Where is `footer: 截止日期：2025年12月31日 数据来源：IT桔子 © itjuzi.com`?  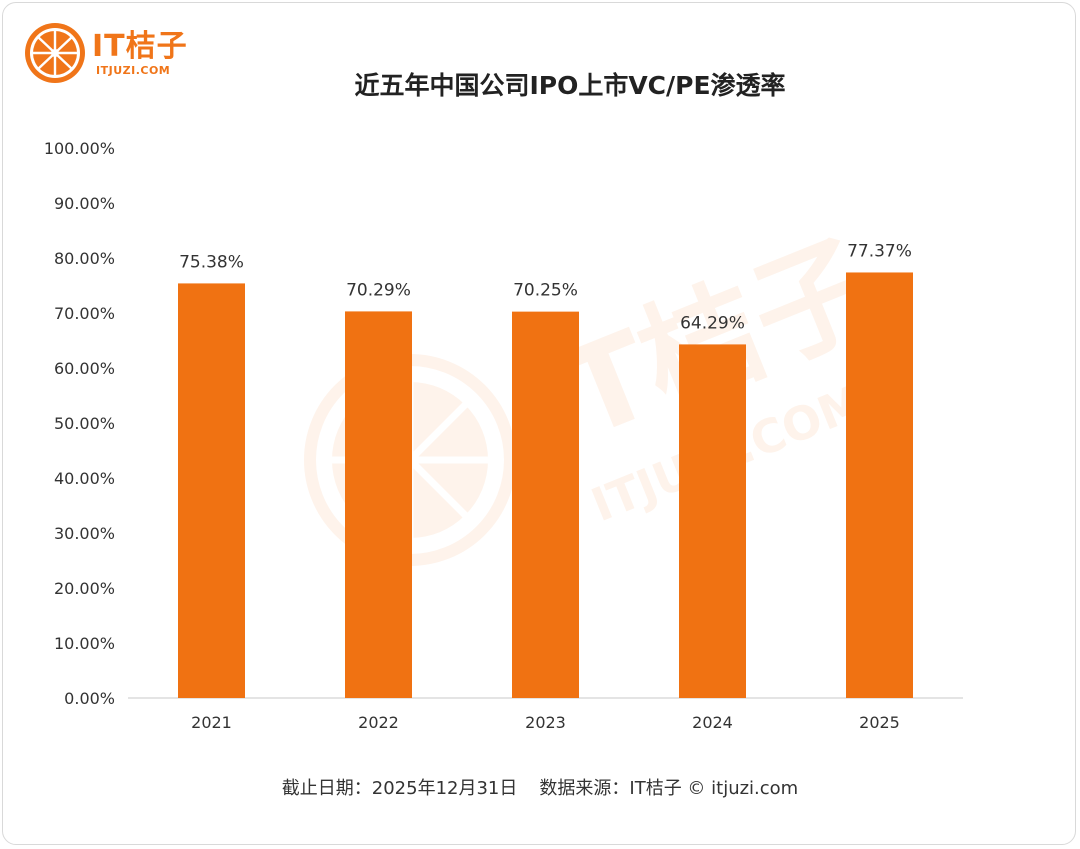
footer: 截止日期：2025年12月31日 数据来源：IT桔子 © itjuzi.com is located at coordinates (540, 787).